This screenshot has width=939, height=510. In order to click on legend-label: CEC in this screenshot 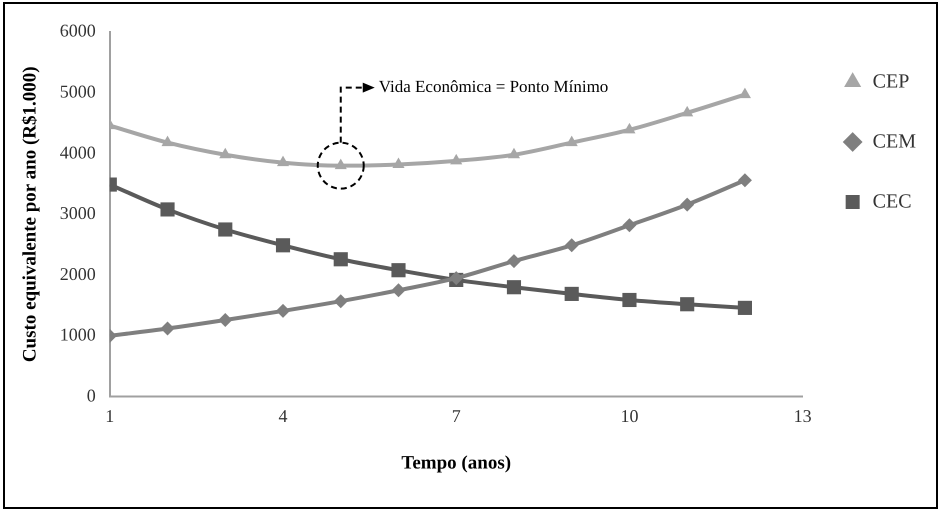, I will do `click(892, 201)`.